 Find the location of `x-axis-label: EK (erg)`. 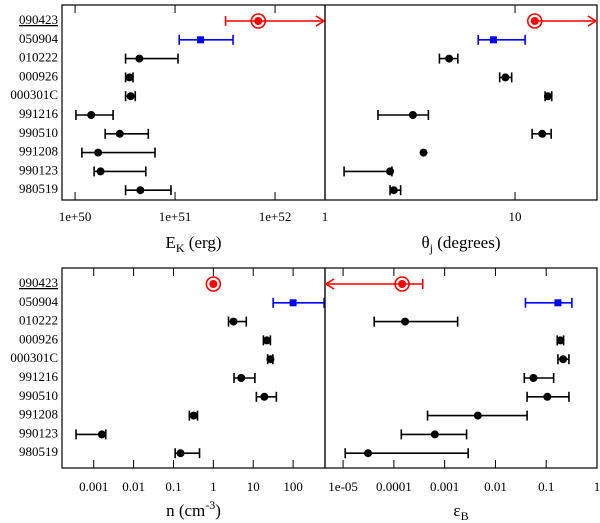

x-axis-label: EK (erg) is located at coordinates (193, 244).